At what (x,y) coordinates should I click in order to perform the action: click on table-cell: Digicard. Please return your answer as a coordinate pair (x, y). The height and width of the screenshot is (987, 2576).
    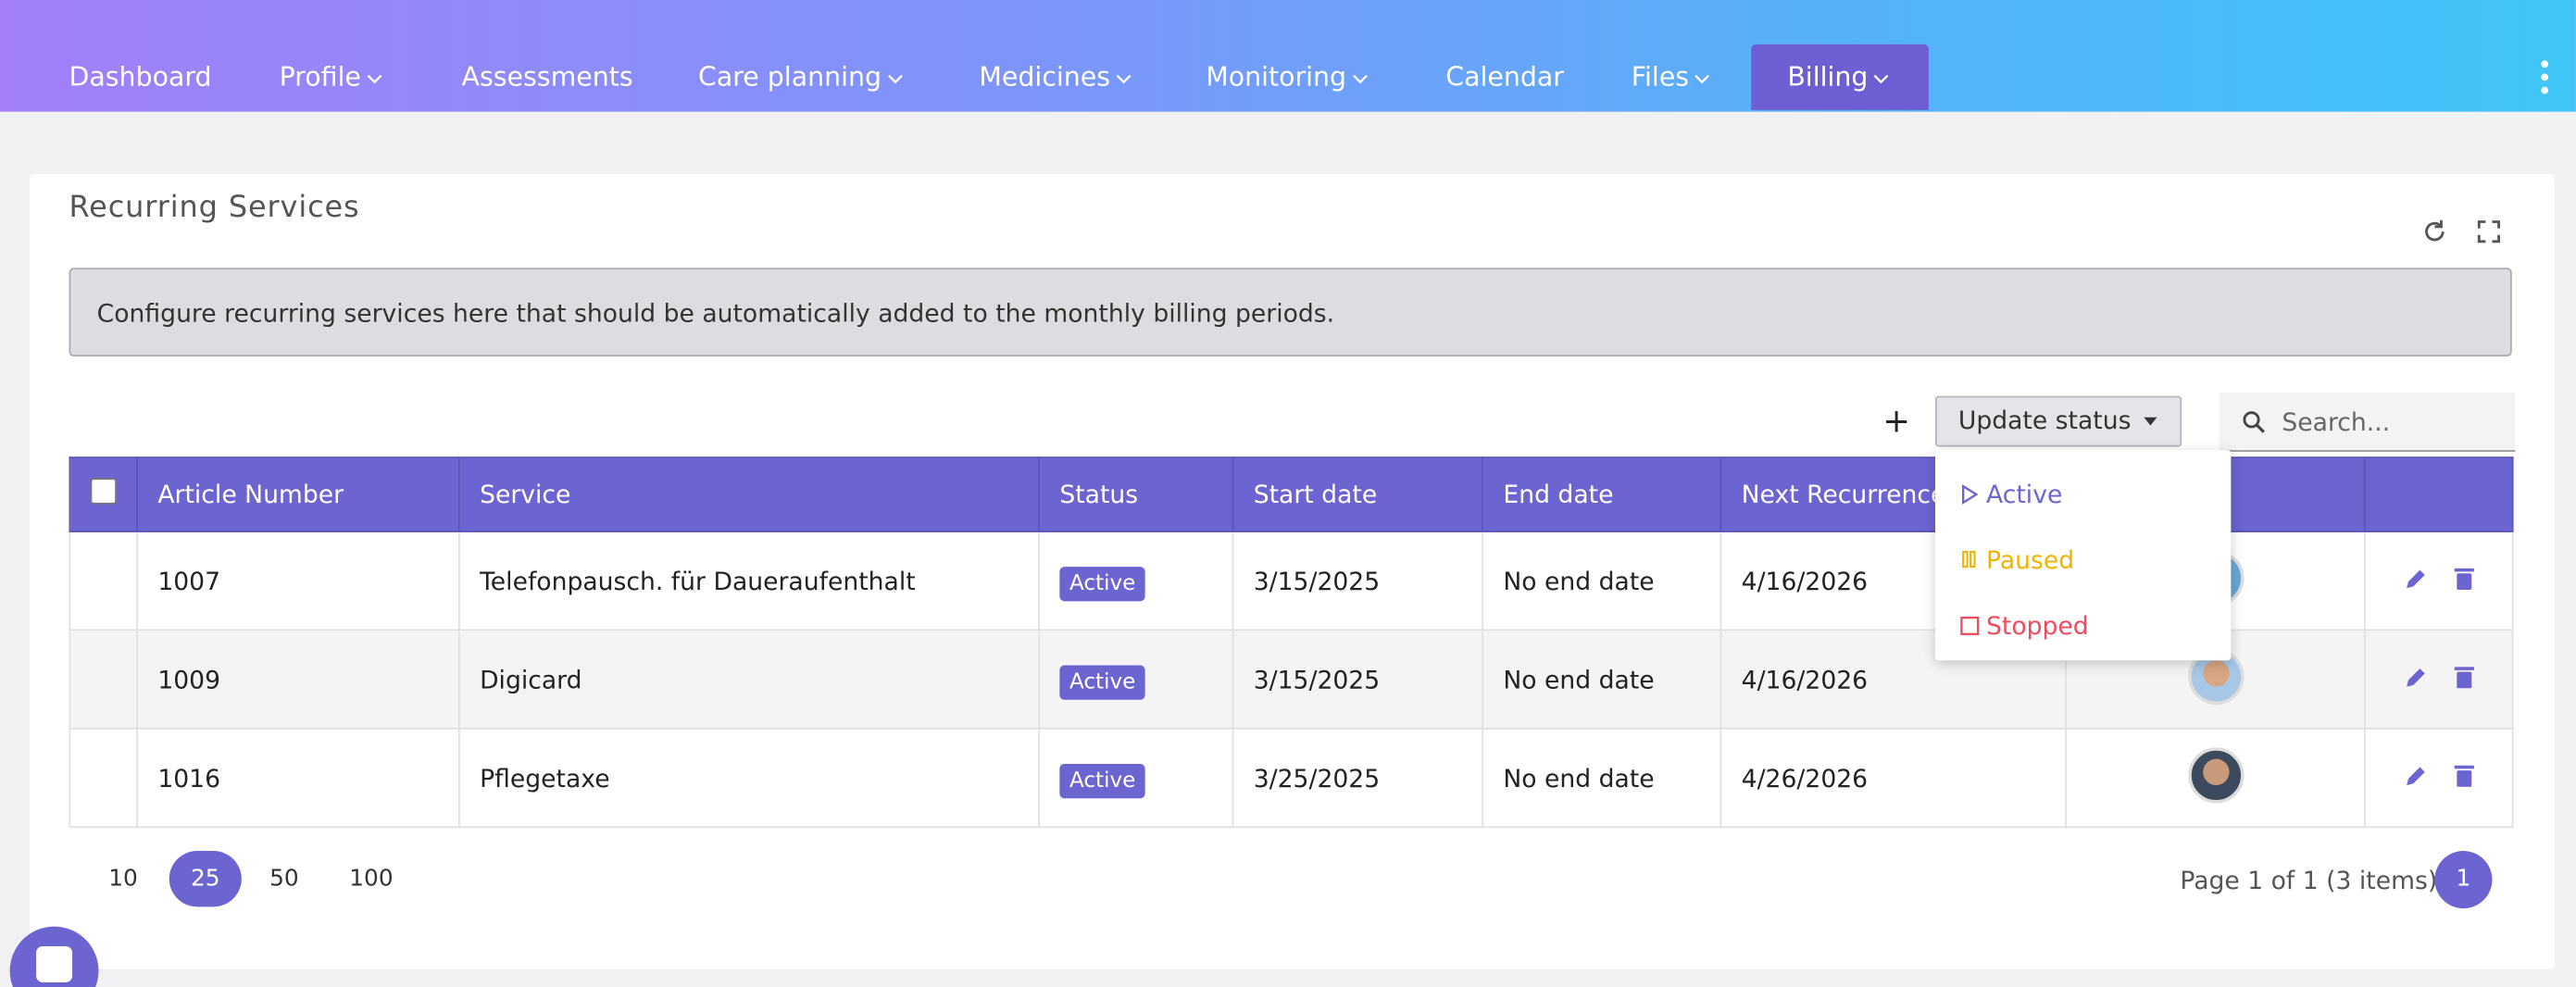
    Looking at the image, I should click on (750, 679).